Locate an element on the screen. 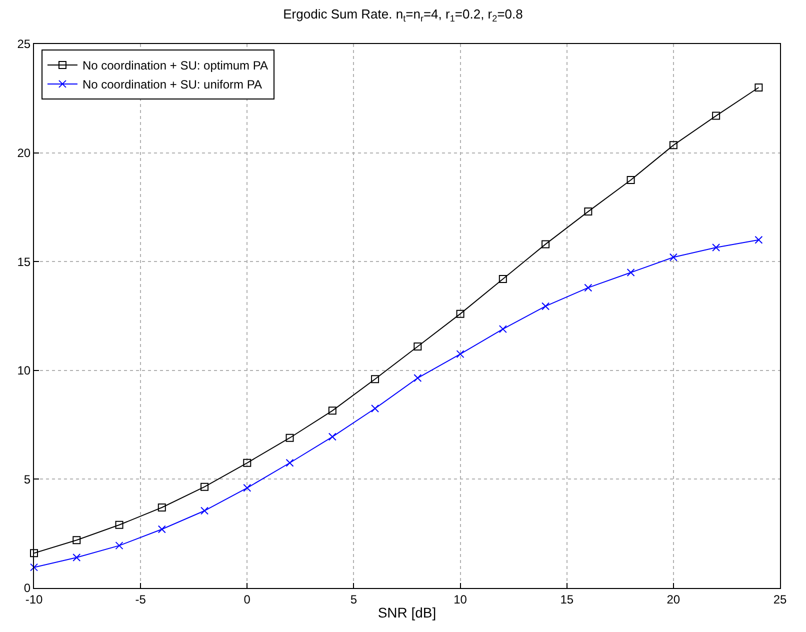  x-tick-label: -5 is located at coordinates (140, 599).